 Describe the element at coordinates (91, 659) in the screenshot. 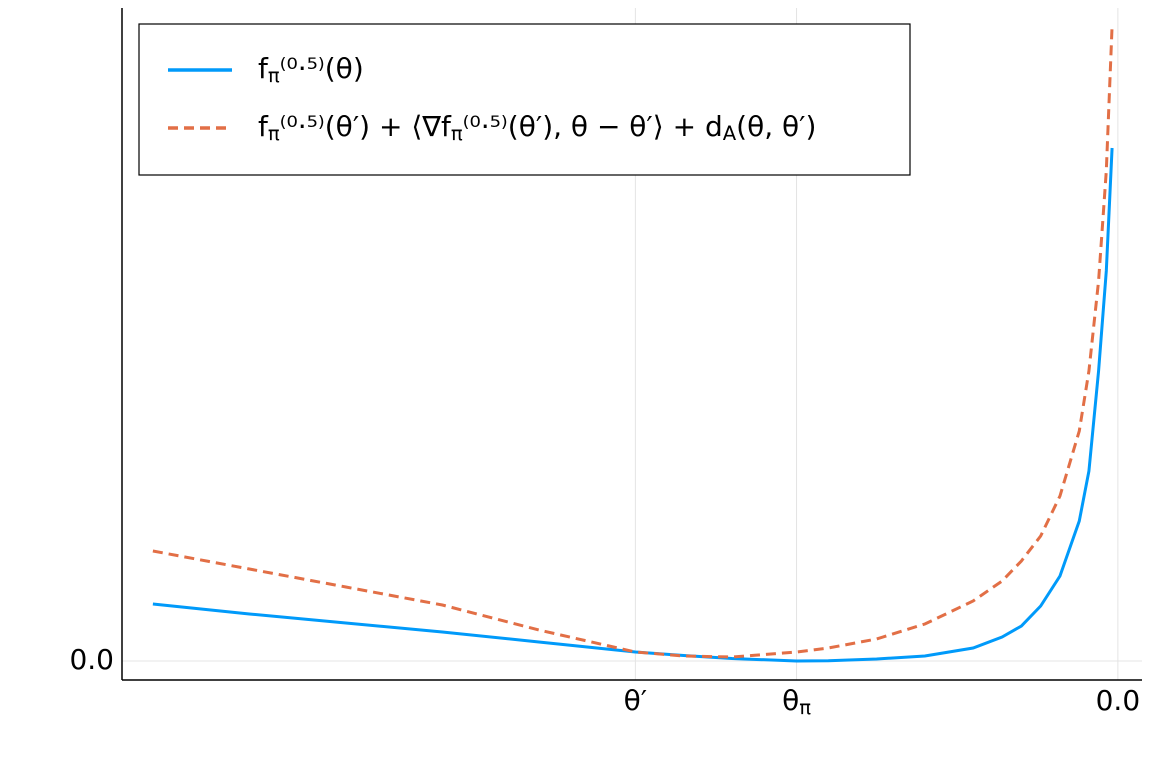

I see `y-tick-label: 0.0` at that location.